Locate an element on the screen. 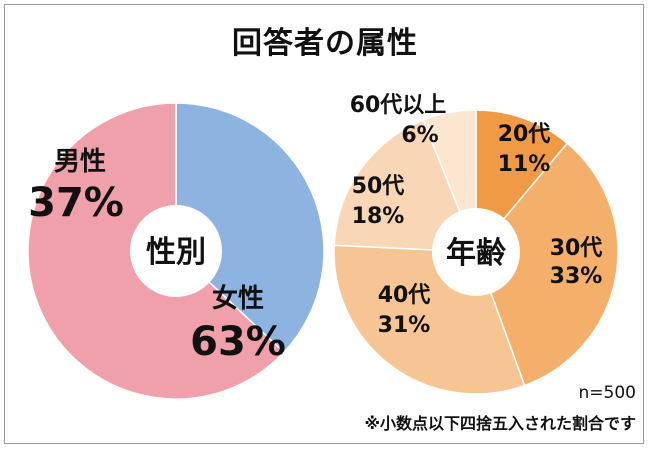 The image size is (650, 450). pie-age-label-1: 30代 is located at coordinates (576, 248).